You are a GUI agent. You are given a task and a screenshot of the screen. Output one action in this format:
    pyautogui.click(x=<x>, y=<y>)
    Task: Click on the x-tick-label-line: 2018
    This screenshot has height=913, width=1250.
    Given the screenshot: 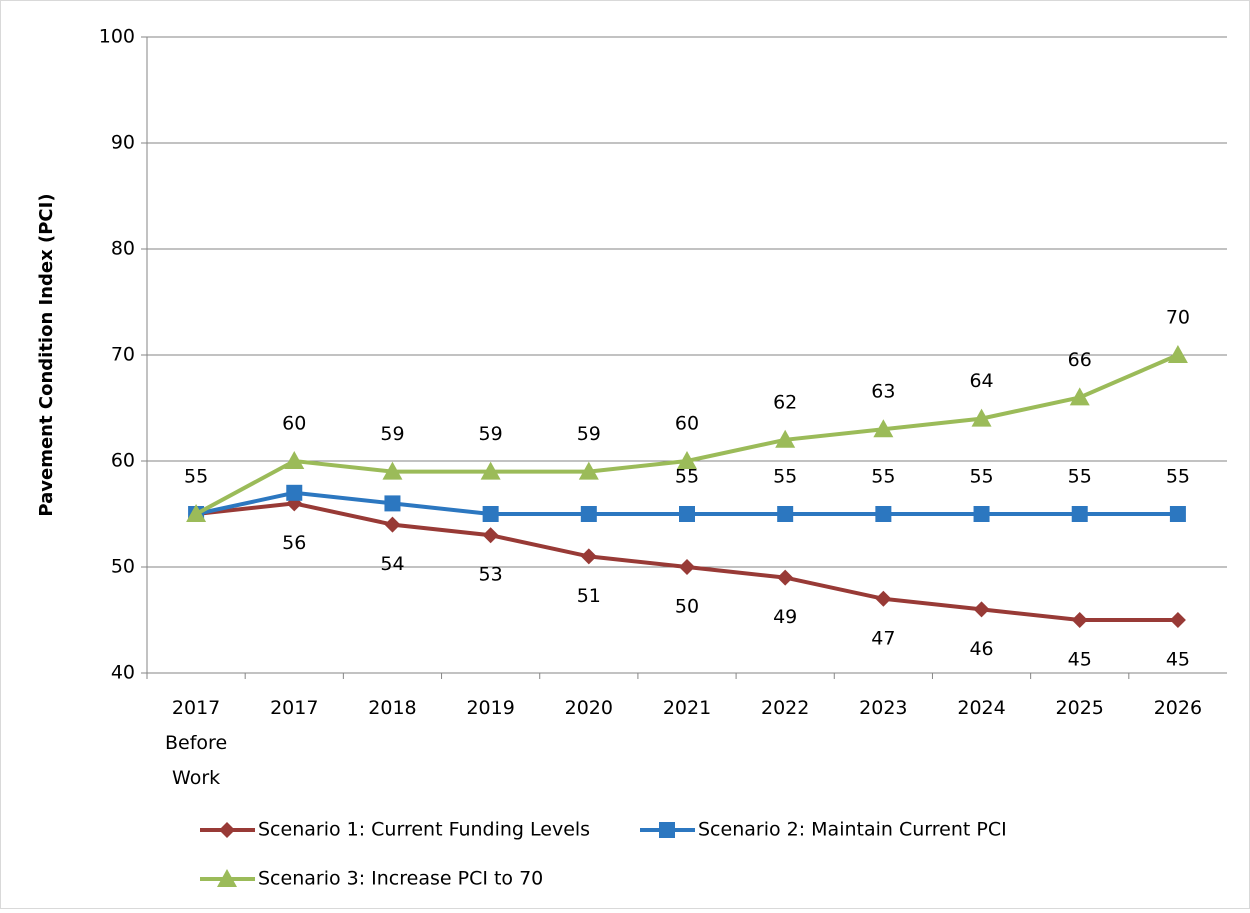 What is the action you would take?
    pyautogui.click(x=392, y=708)
    